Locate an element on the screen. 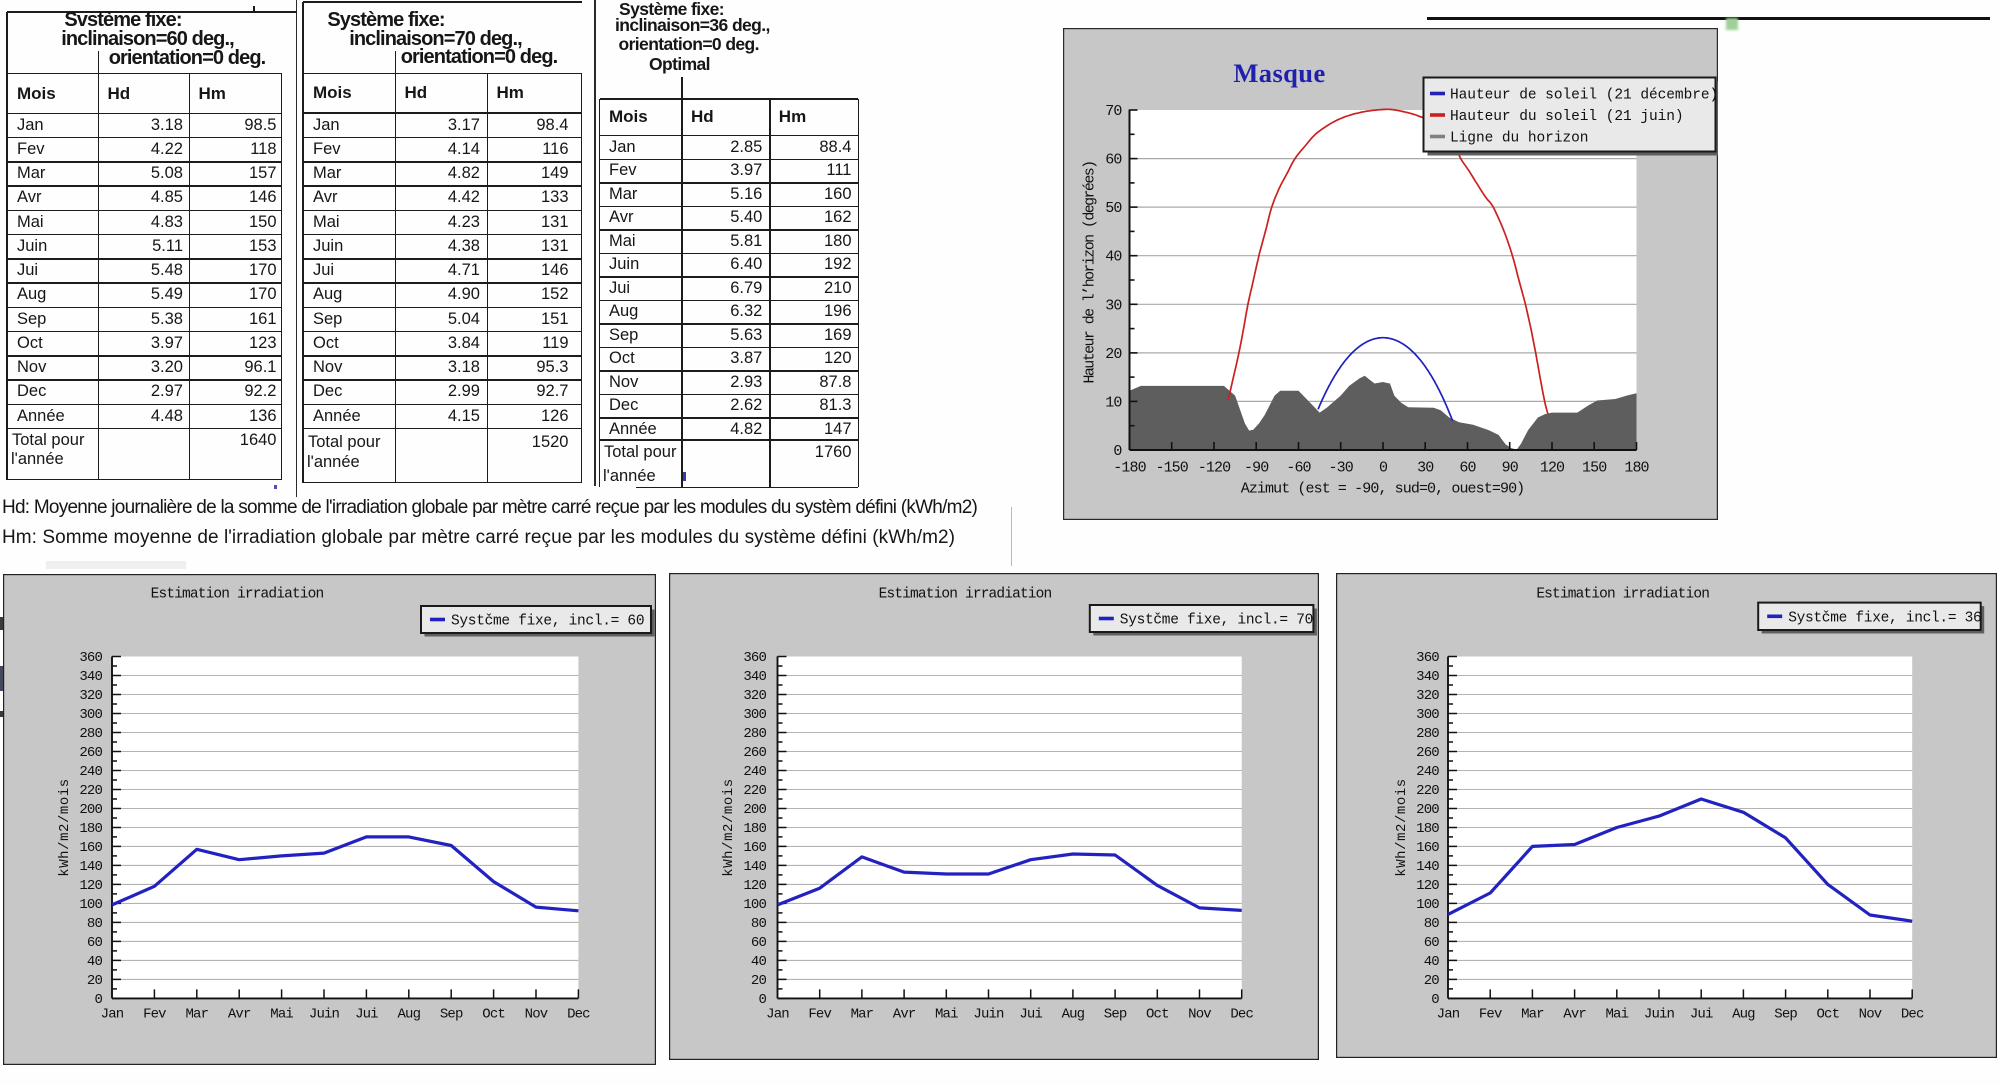 The image size is (2000, 1085). svg-text: Hauteur du soleil (21 juin) is located at coordinates (1567, 117).